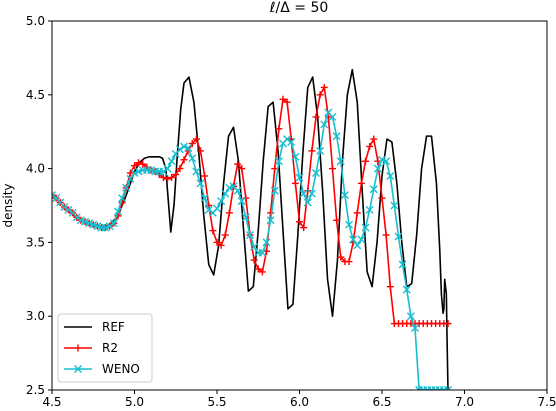  What do you see at coordinates (91, 348) in the screenshot?
I see `legend-entry-r2: R2` at bounding box center [91, 348].